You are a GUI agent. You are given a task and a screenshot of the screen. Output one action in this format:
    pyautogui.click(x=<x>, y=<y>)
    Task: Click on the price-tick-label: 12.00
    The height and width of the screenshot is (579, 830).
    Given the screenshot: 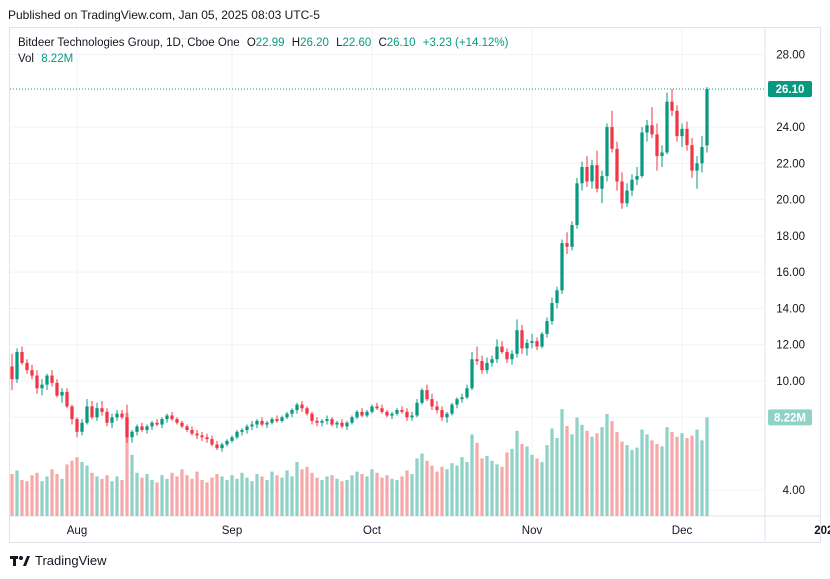 What is the action you would take?
    pyautogui.click(x=790, y=346)
    